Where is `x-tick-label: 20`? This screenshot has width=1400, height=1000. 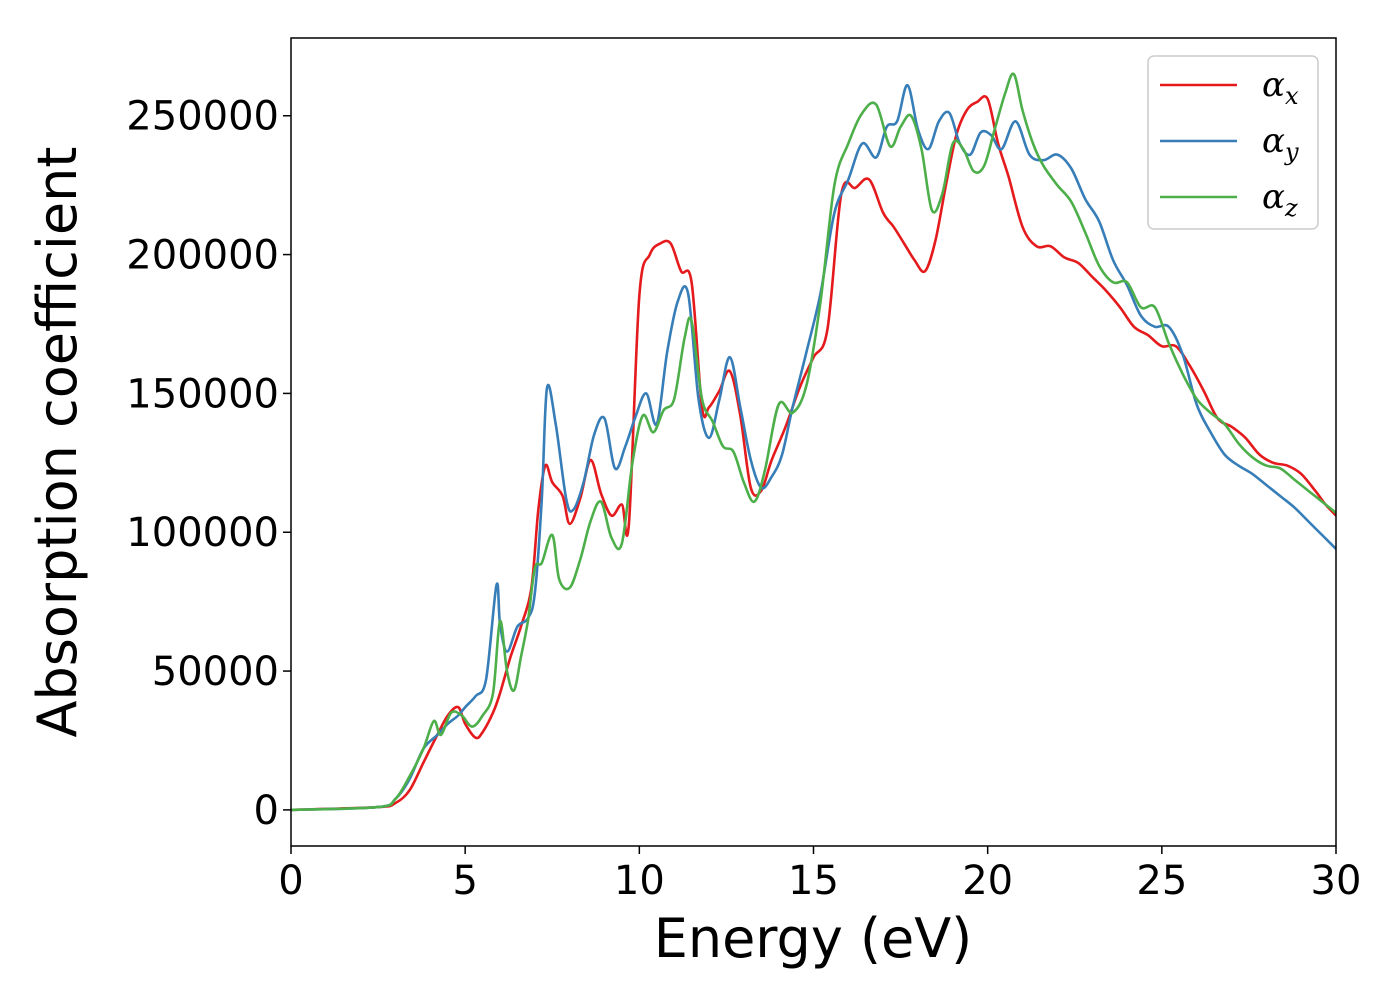
x-tick-label: 20 is located at coordinates (987, 881).